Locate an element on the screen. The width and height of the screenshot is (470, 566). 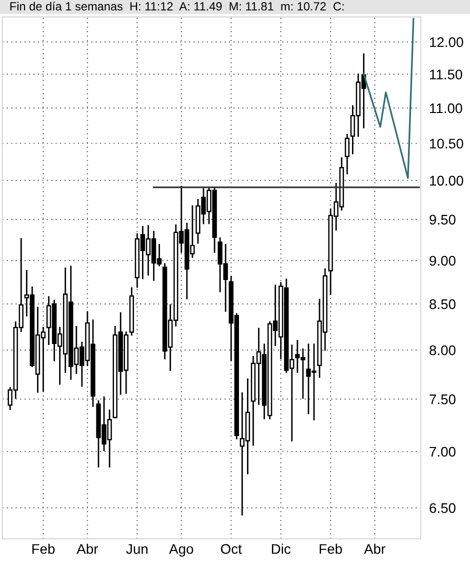
y-tick-label: 10.00 is located at coordinates (447, 181).